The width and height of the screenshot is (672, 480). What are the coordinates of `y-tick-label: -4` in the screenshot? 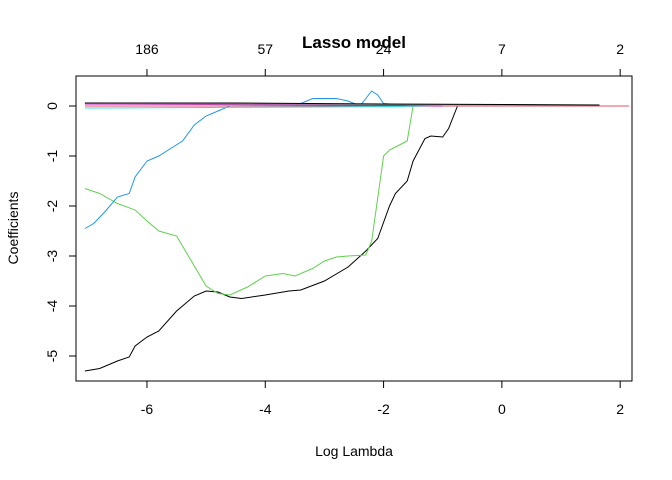 It's located at (52, 306).